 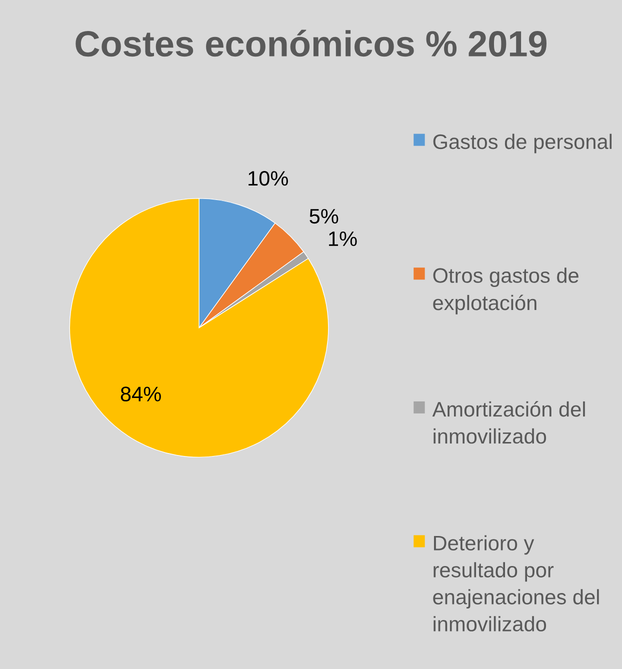 What do you see at coordinates (522, 144) in the screenshot?
I see `legend-label: Gastos de personal` at bounding box center [522, 144].